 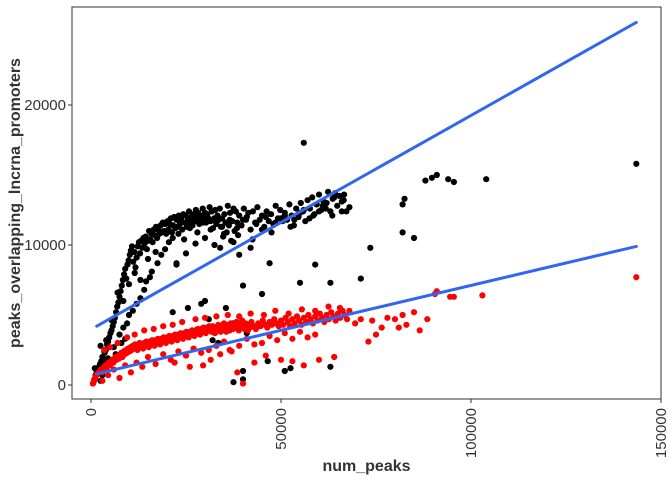 What do you see at coordinates (471, 433) in the screenshot?
I see `x-tick-label: 100000` at bounding box center [471, 433].